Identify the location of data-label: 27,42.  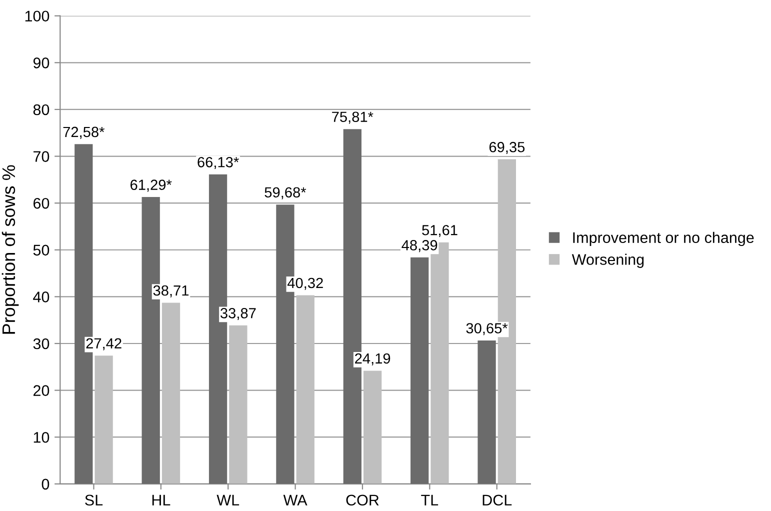
(104, 344).